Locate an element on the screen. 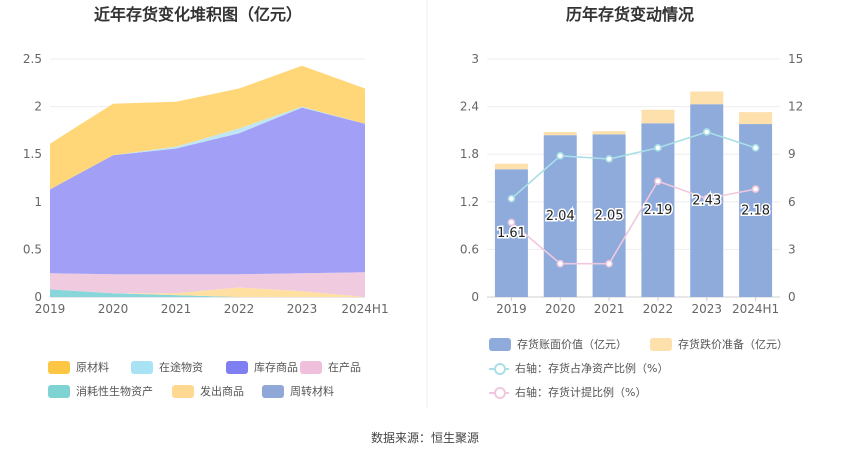  right-y2-tick-label: 9 is located at coordinates (792, 154).